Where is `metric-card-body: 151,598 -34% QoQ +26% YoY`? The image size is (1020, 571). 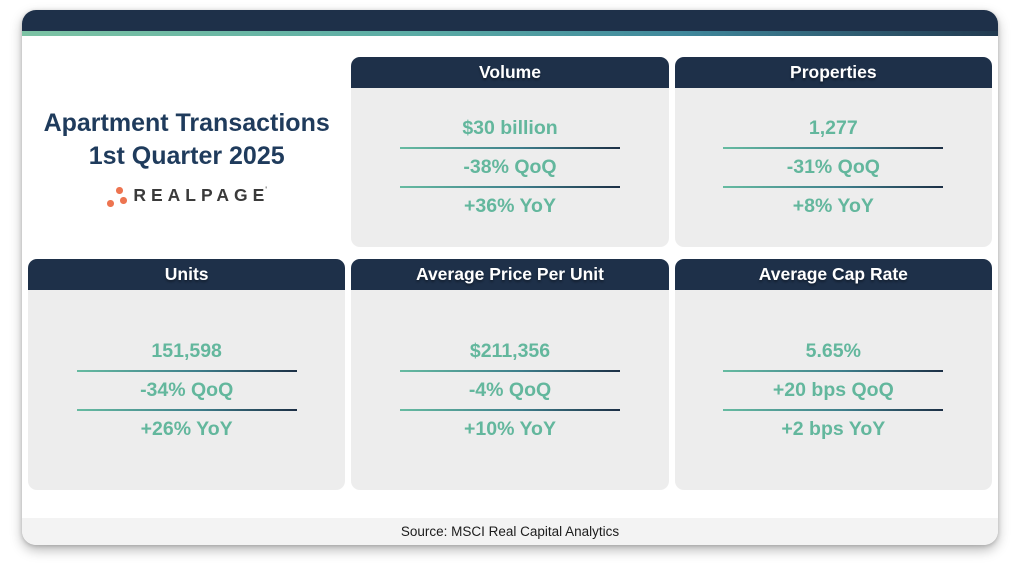 metric-card-body: 151,598 -34% QoQ +26% YoY is located at coordinates (187, 390).